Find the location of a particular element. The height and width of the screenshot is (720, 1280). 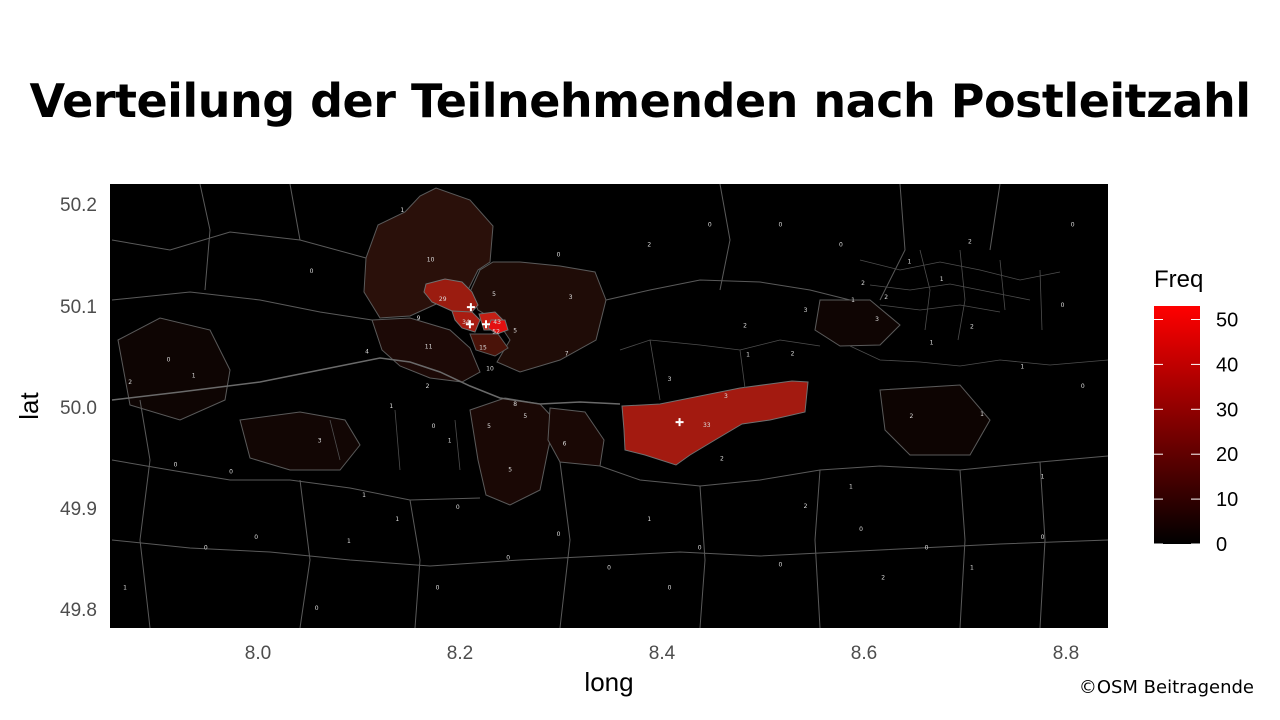

legend-tick-label: 30 is located at coordinates (1227, 410).